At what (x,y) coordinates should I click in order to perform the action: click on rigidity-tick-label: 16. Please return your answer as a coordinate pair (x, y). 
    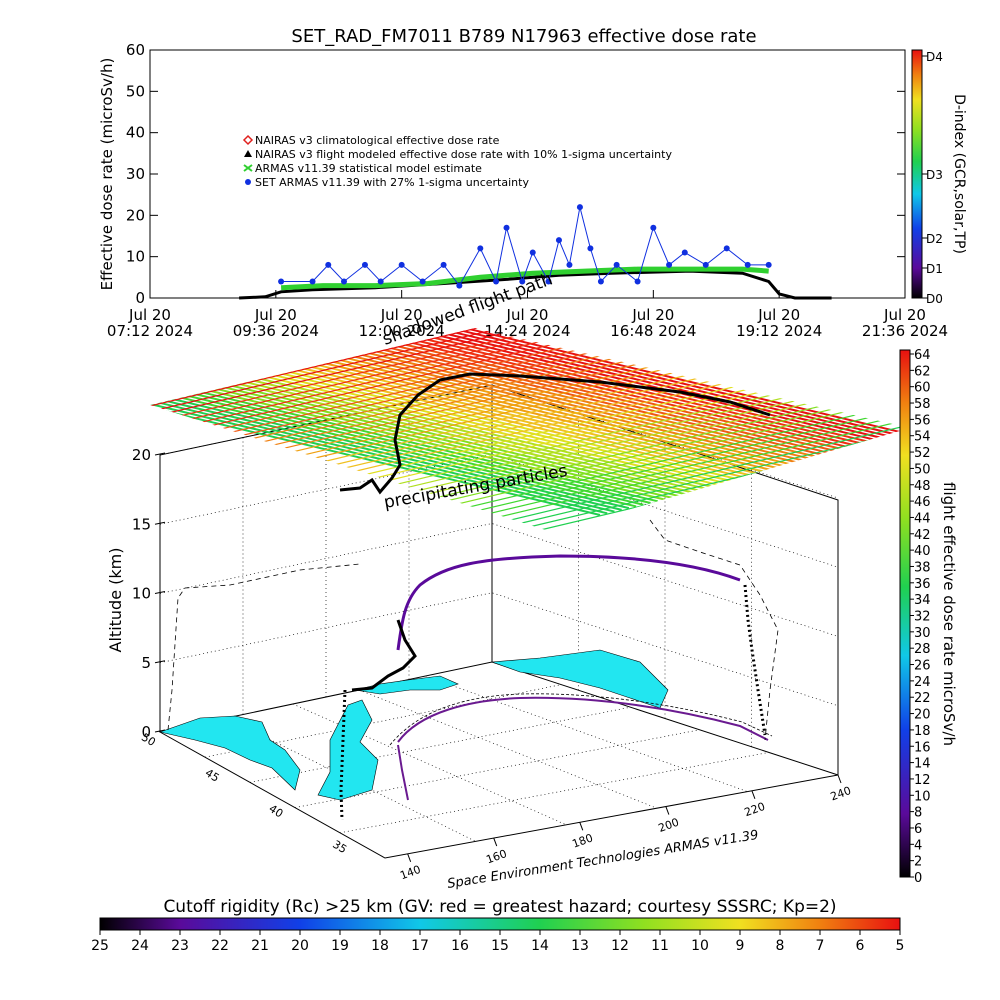
    Looking at the image, I should click on (460, 946).